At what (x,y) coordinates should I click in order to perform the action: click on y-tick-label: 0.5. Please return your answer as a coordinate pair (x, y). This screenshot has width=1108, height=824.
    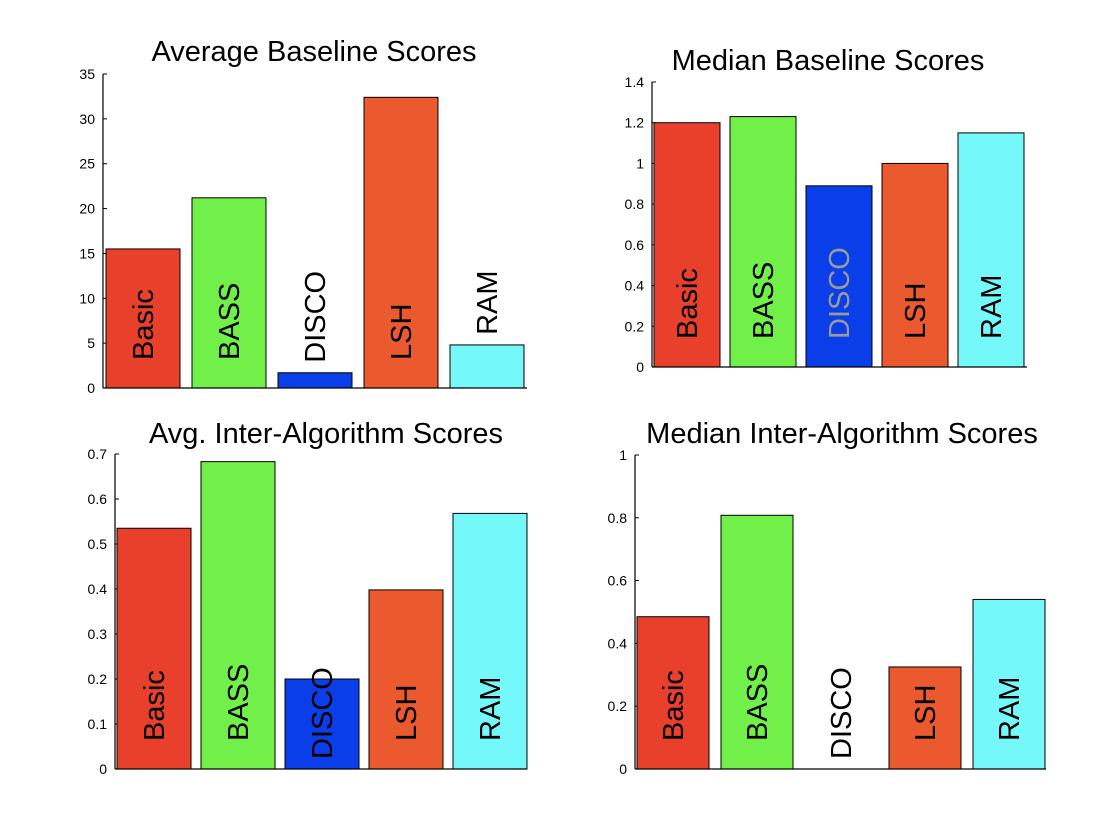
    Looking at the image, I should click on (98, 544).